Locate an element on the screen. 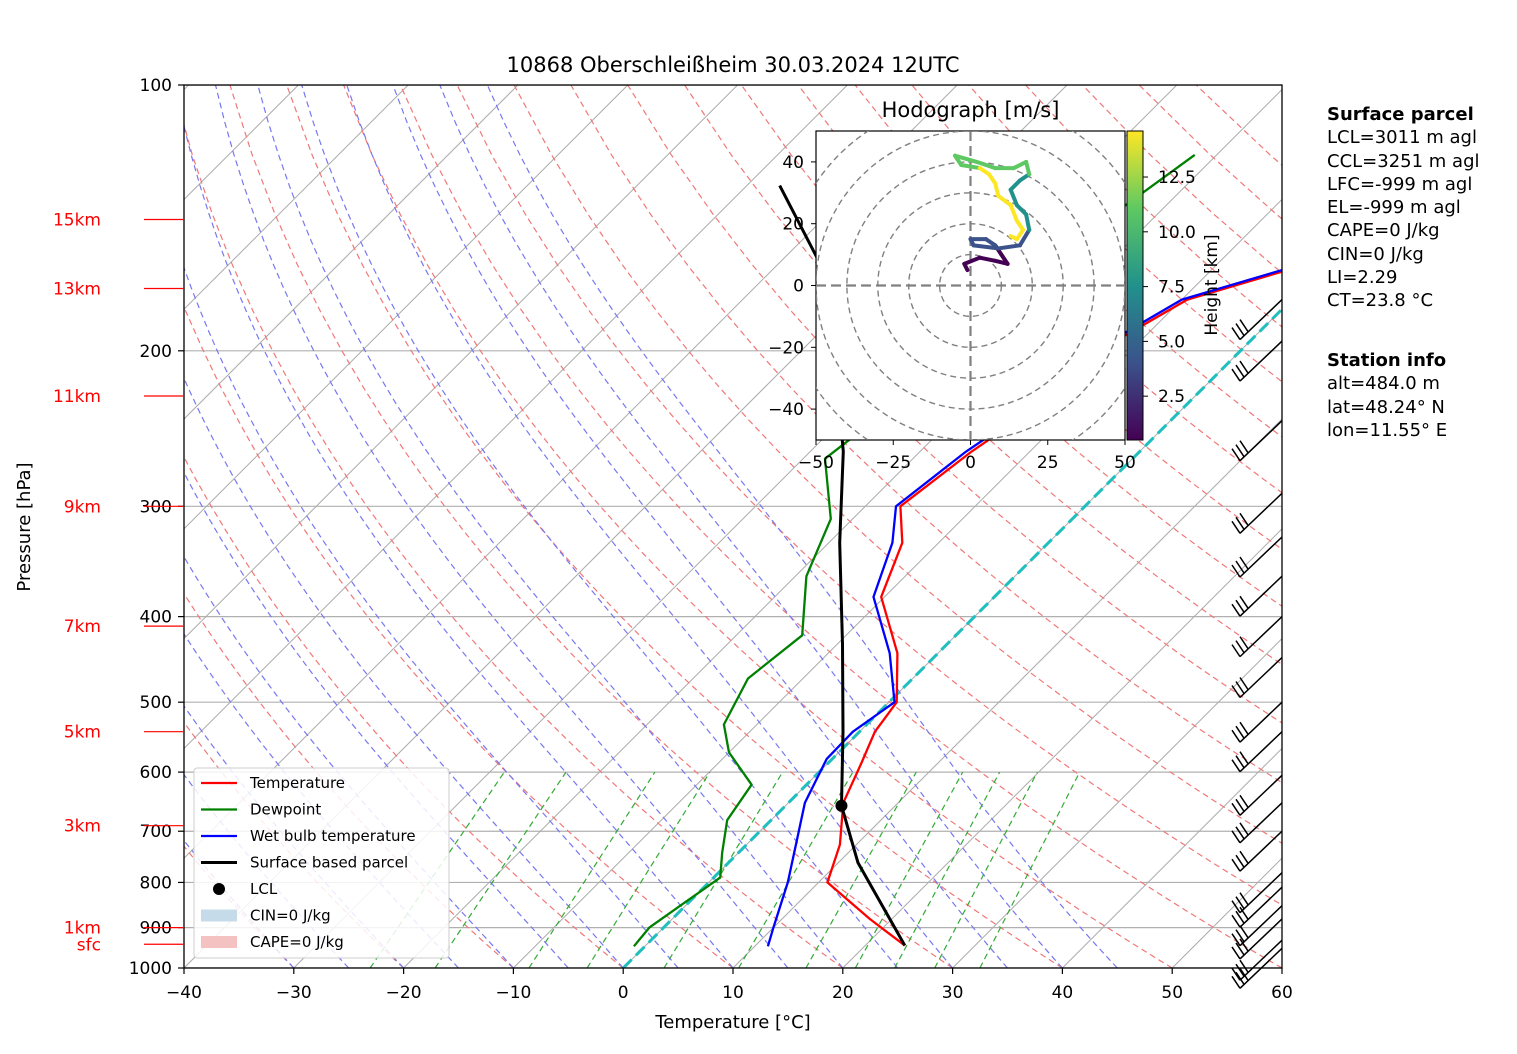  station-info-heading: Station info is located at coordinates (1387, 360).